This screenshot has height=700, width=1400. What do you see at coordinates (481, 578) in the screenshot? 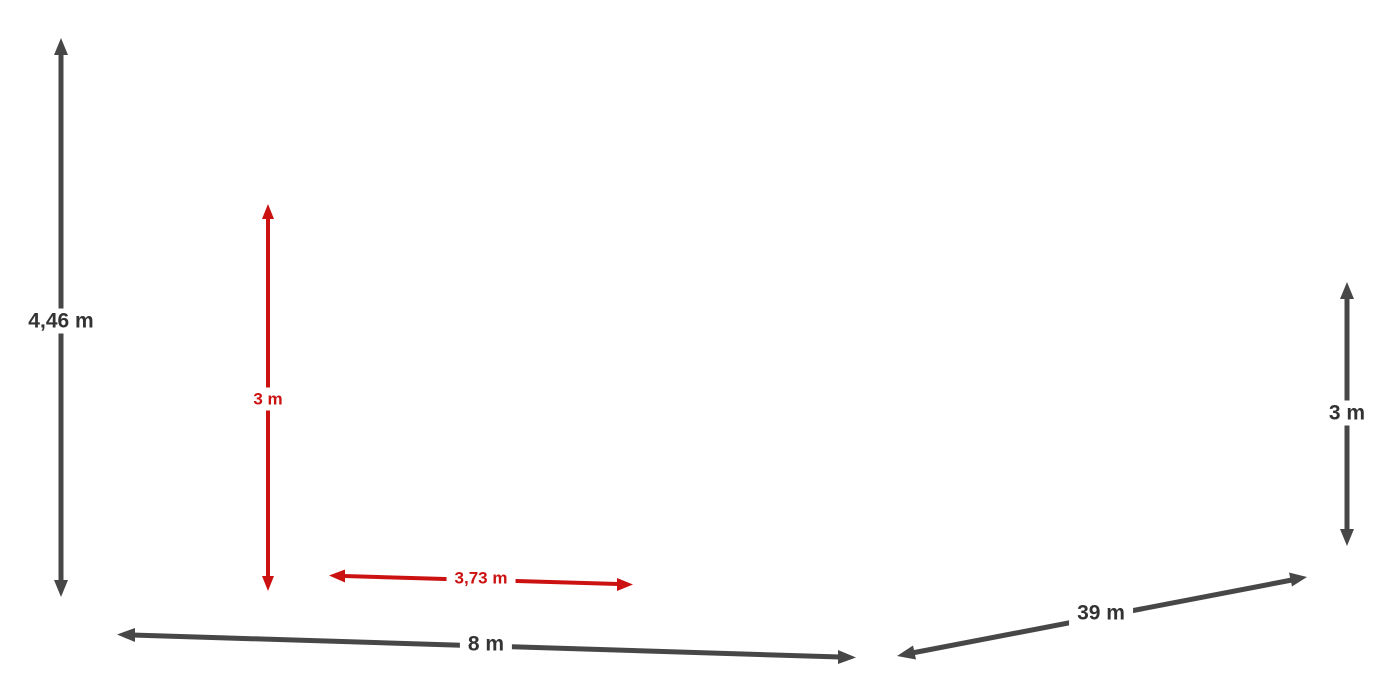
I see `inner-width-label: 3,73 m` at bounding box center [481, 578].